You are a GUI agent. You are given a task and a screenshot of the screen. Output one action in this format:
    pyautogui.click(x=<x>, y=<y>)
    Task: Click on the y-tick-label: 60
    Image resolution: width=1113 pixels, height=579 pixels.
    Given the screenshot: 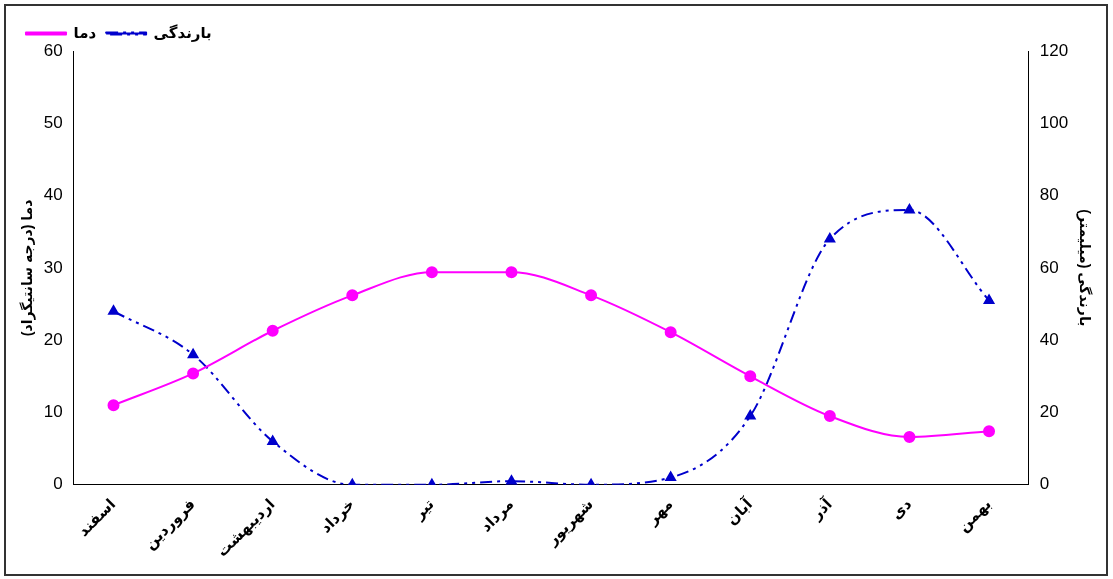 What is the action you would take?
    pyautogui.click(x=53, y=50)
    